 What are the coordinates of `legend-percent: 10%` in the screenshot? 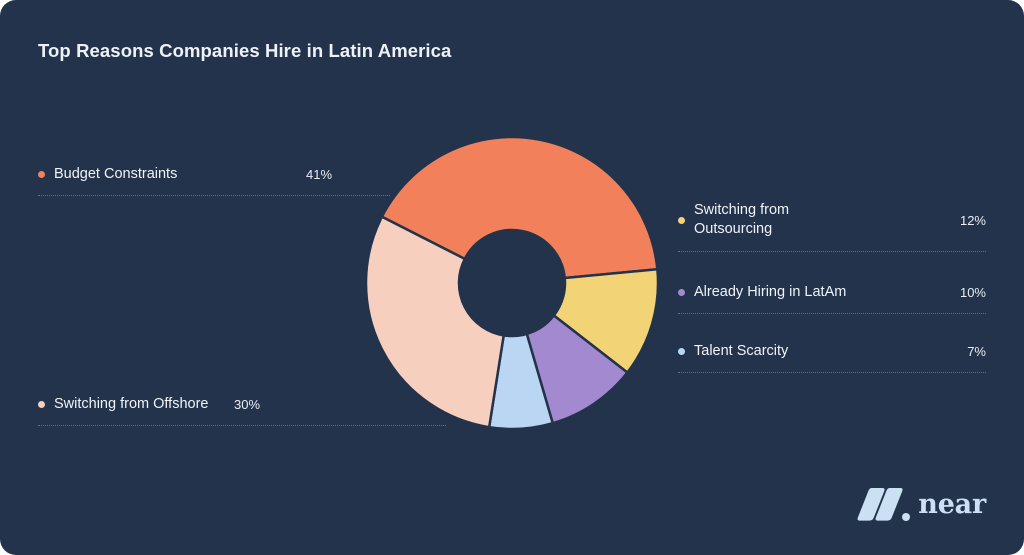 It's located at (972, 292).